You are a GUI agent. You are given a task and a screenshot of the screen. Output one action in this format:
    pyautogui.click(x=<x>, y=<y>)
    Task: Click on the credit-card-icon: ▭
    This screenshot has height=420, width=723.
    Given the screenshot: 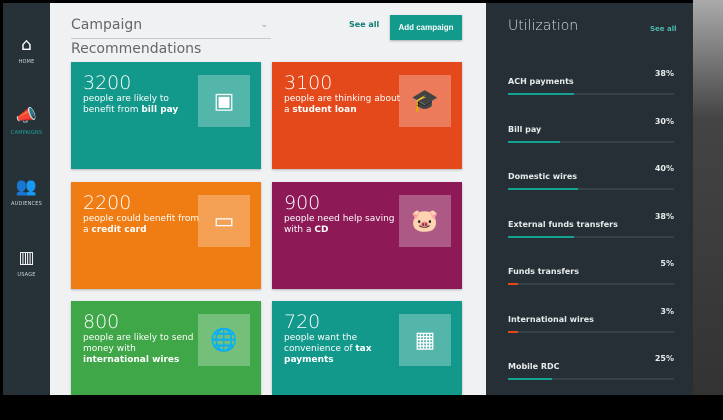 What is the action you would take?
    pyautogui.click(x=224, y=221)
    